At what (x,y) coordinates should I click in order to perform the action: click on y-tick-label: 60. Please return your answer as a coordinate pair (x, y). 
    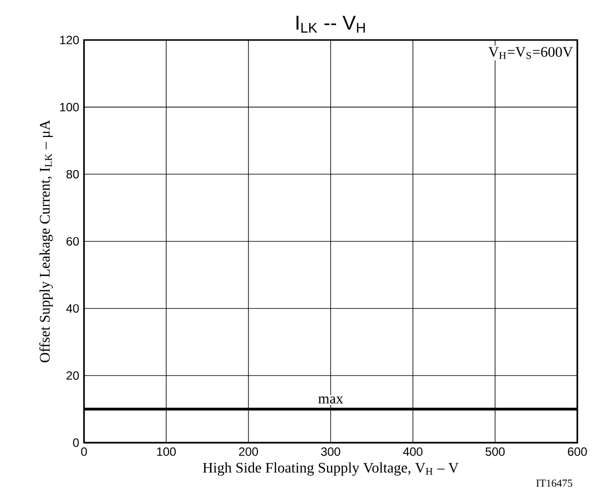
    Looking at the image, I should click on (72, 241).